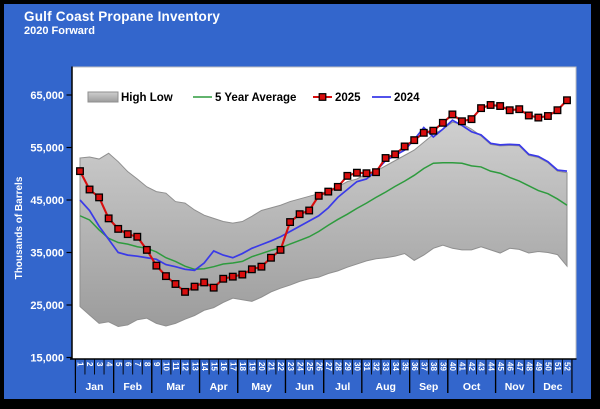 This screenshot has height=409, width=600. What do you see at coordinates (309, 366) in the screenshot?
I see `week-label: 25` at bounding box center [309, 366].